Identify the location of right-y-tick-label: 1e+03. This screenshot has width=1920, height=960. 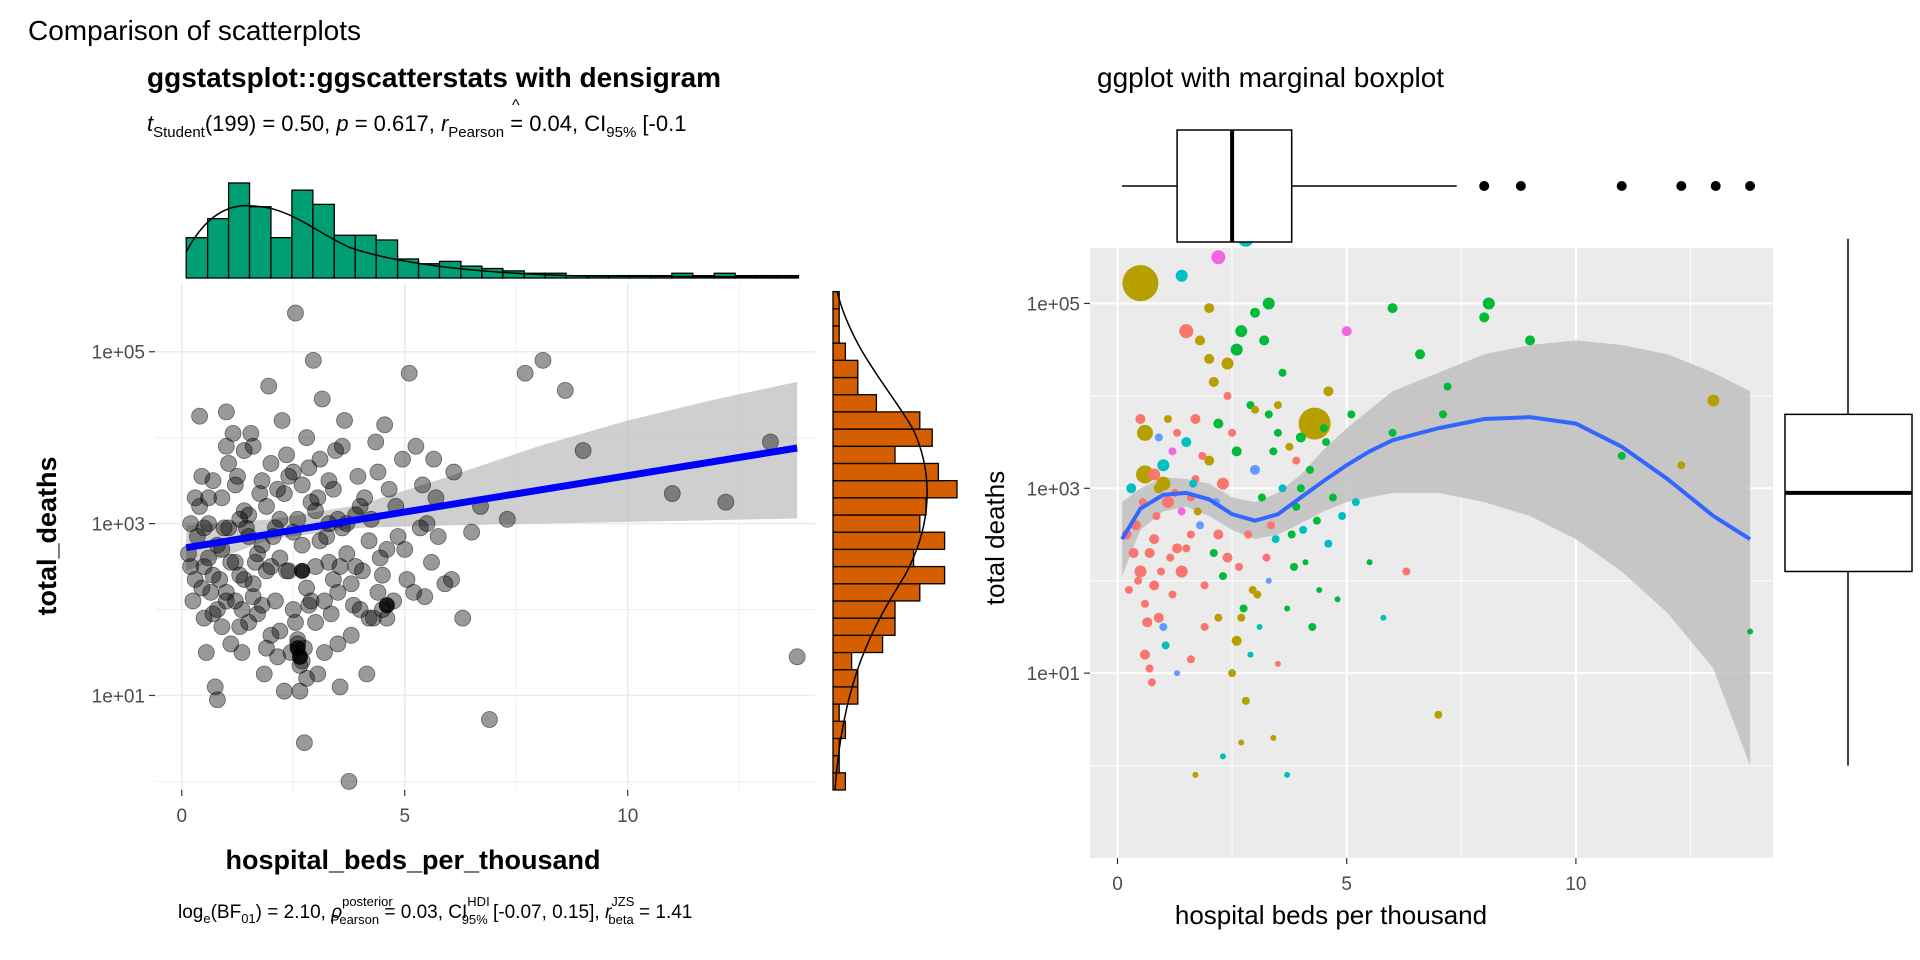
(1053, 489).